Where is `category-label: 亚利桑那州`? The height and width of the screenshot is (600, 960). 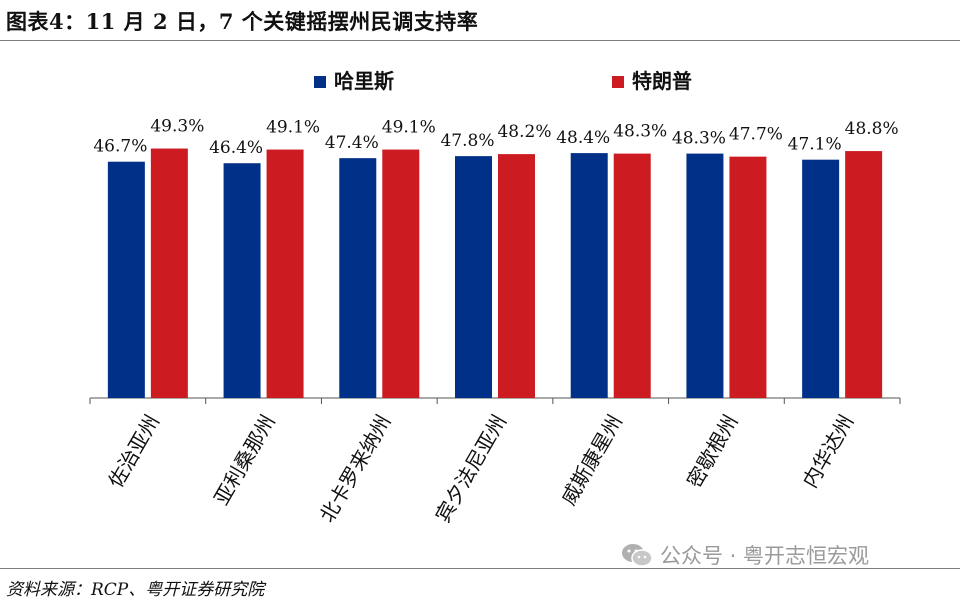
category-label: 亚利桑那州 is located at coordinates (244, 460).